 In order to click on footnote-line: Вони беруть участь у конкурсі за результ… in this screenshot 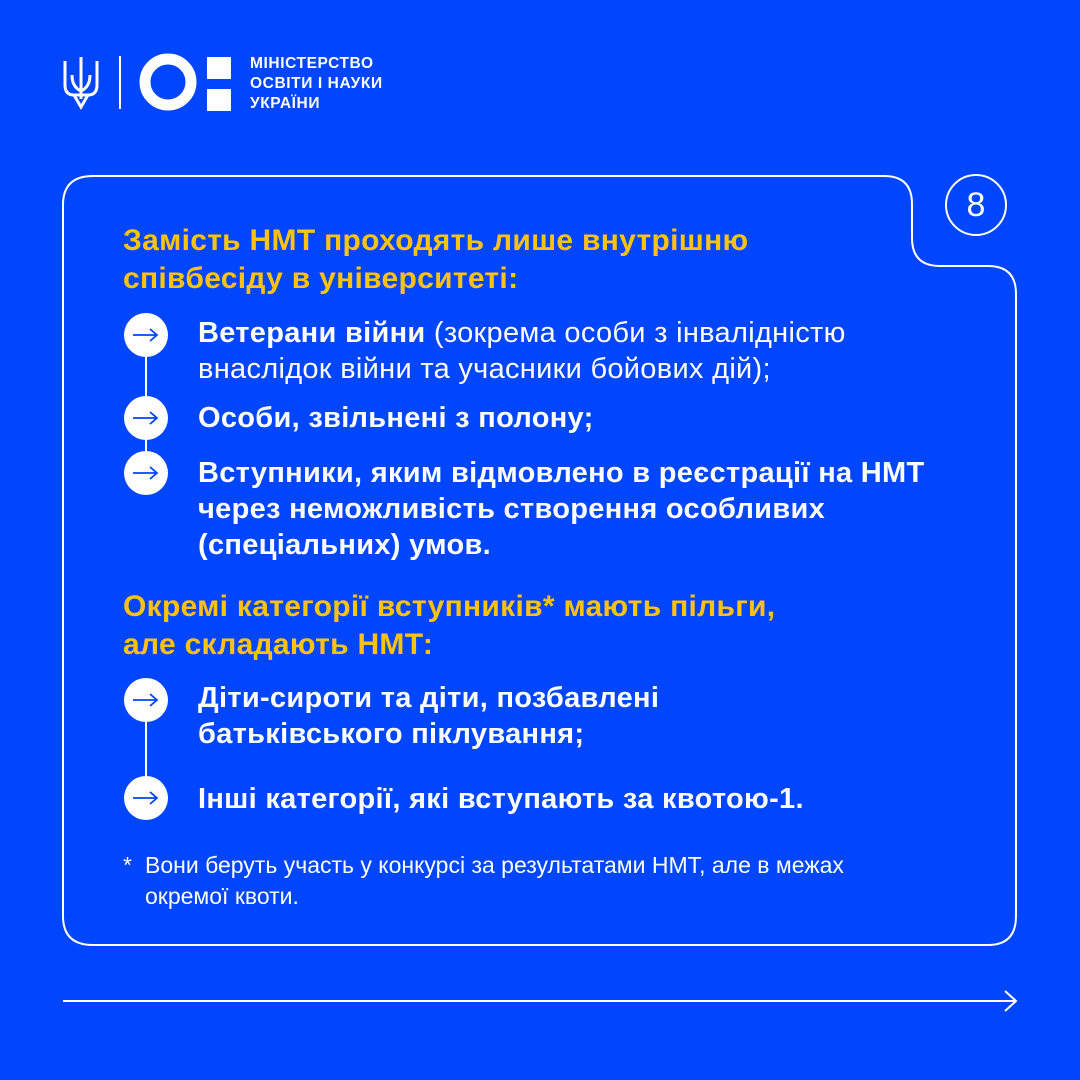, I will do `click(494, 865)`.